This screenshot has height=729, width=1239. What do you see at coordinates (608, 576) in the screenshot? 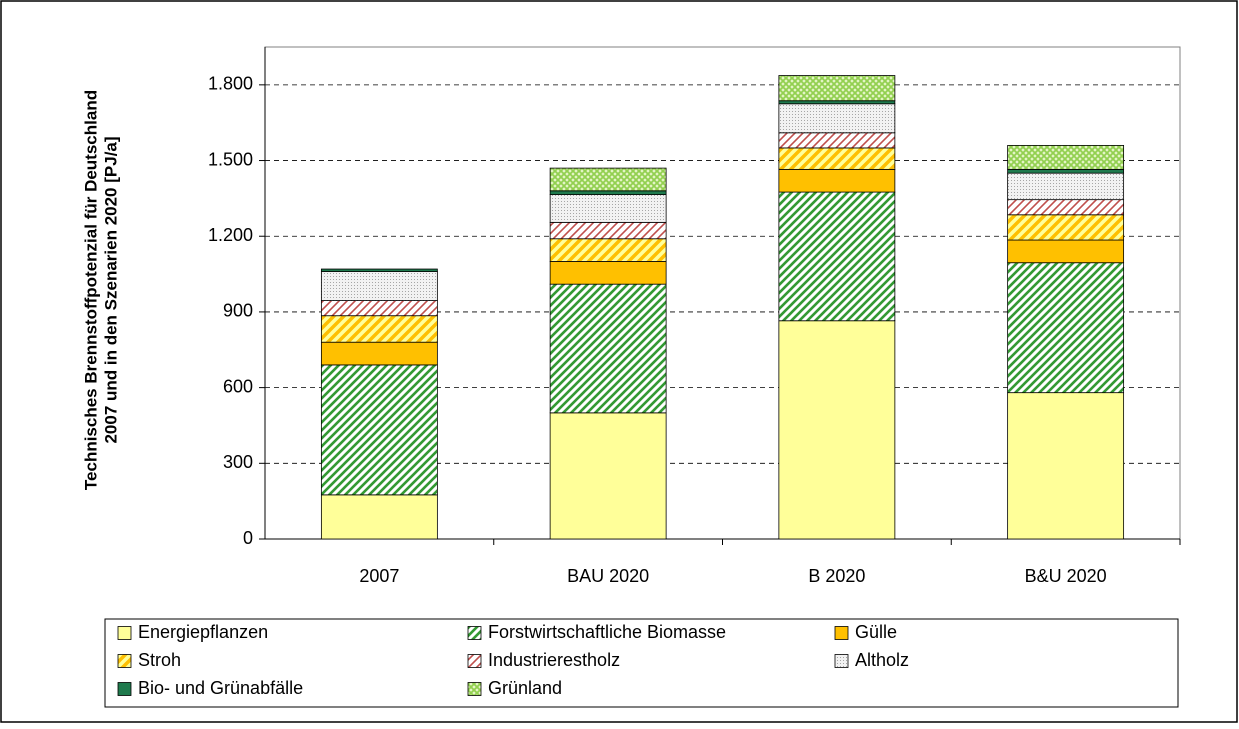
I see `x-tick-label: BAU 2020` at bounding box center [608, 576].